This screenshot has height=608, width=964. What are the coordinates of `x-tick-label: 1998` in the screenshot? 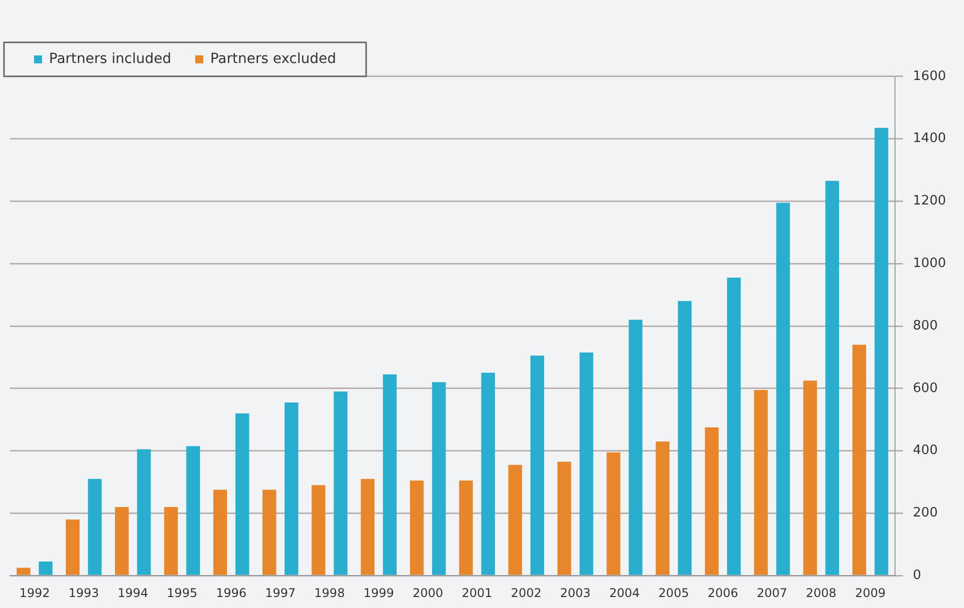 It's located at (329, 593).